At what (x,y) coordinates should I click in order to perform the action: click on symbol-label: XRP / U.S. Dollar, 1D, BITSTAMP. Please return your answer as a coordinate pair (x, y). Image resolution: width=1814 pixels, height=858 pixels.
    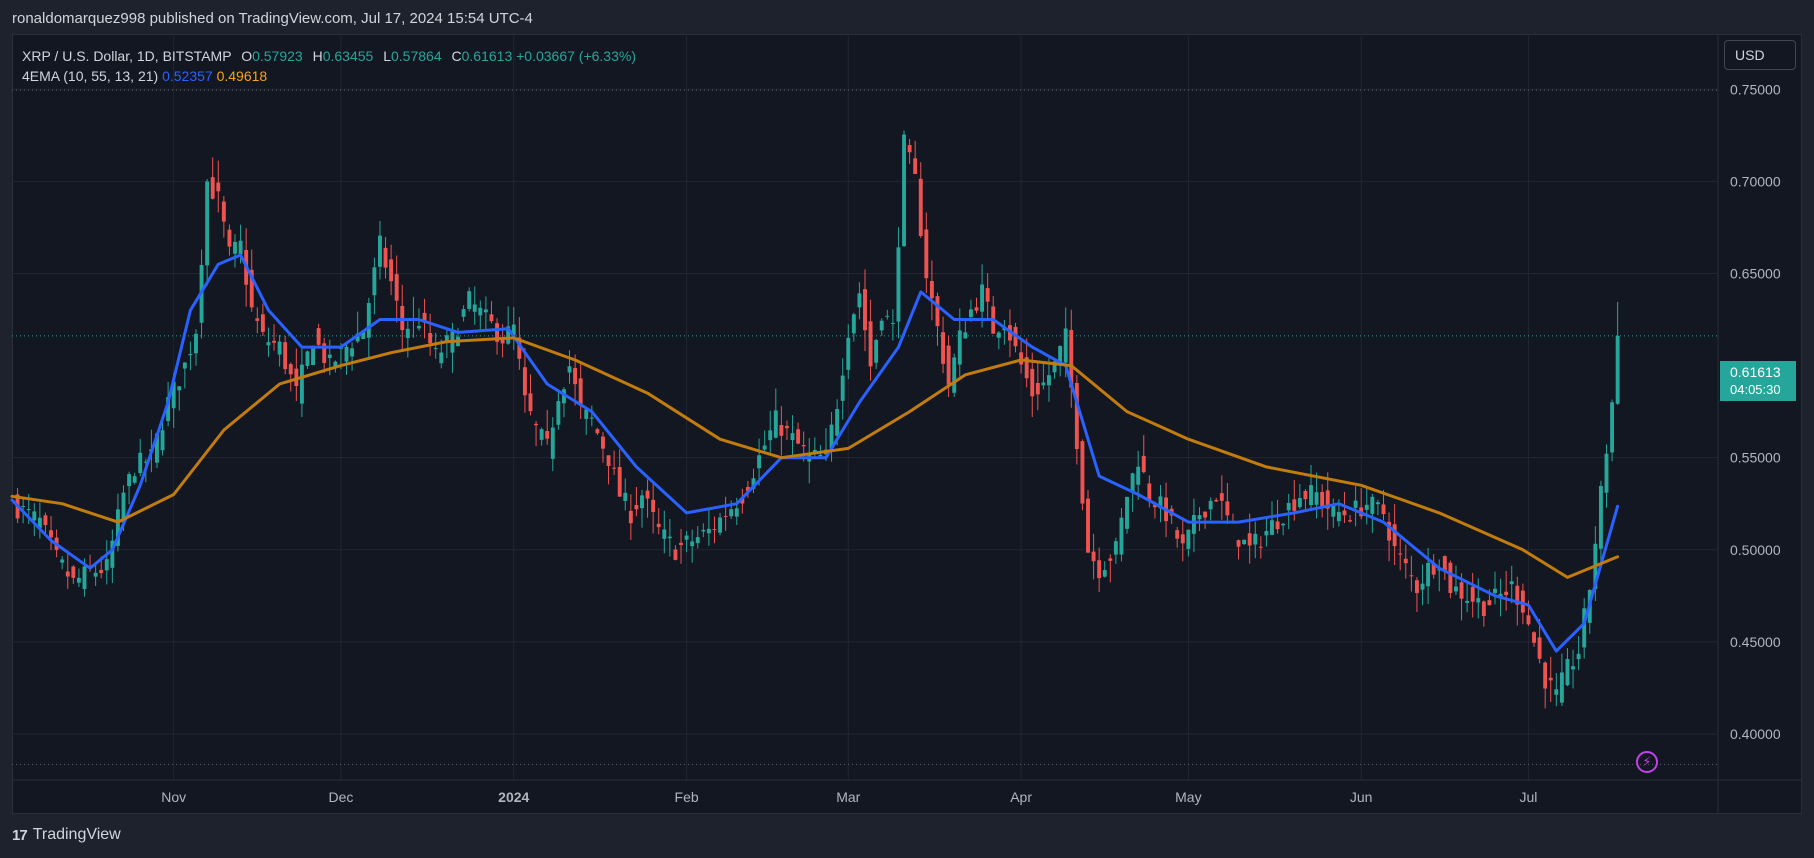
    Looking at the image, I should click on (127, 56).